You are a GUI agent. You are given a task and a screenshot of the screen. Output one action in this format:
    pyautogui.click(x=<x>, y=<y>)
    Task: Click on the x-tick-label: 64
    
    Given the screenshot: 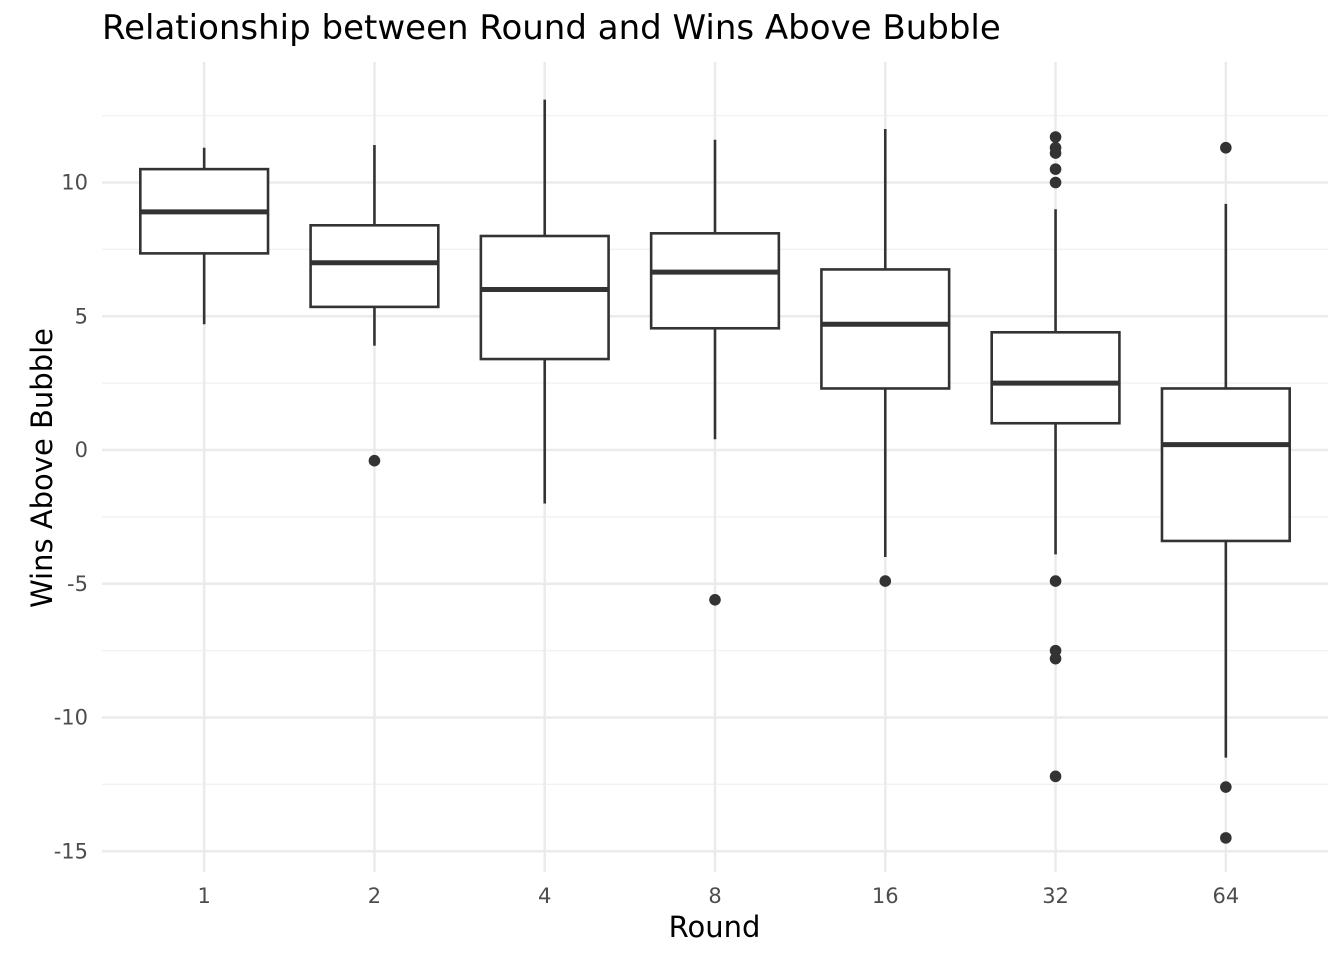 What is the action you would take?
    pyautogui.click(x=1225, y=896)
    